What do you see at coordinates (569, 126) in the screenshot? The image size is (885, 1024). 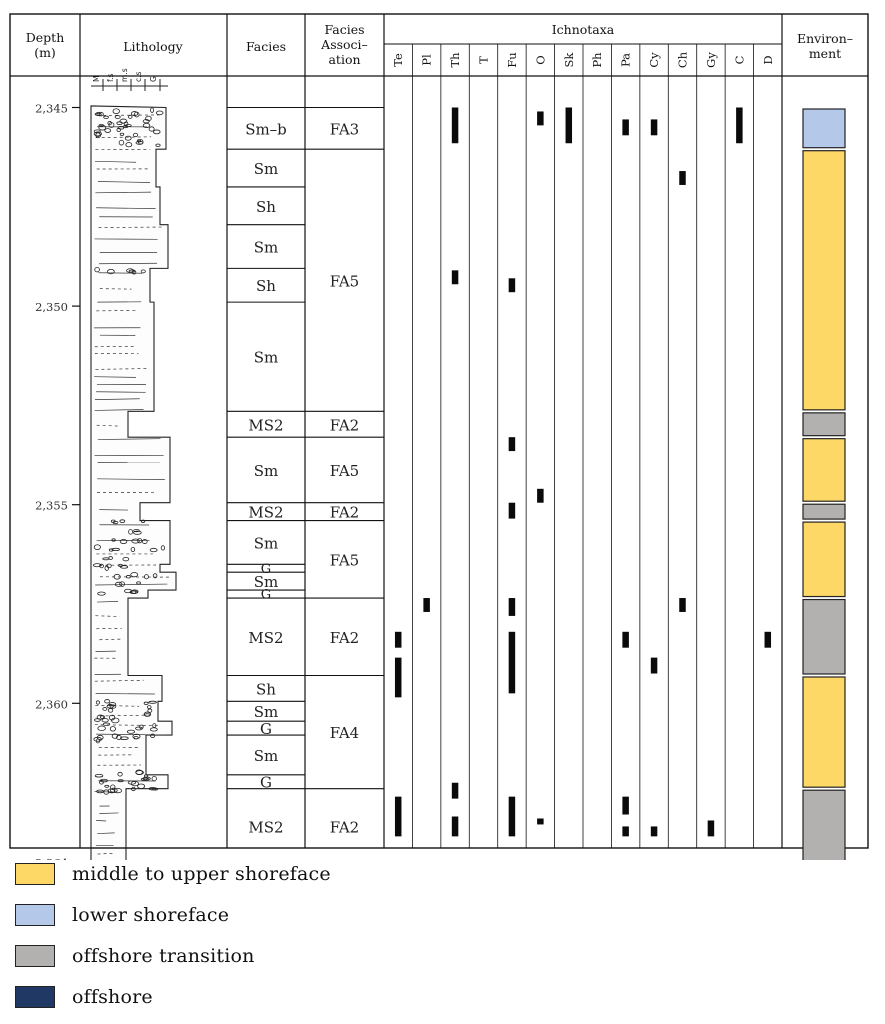 I see `ichnotaxa-bar-sk` at bounding box center [569, 126].